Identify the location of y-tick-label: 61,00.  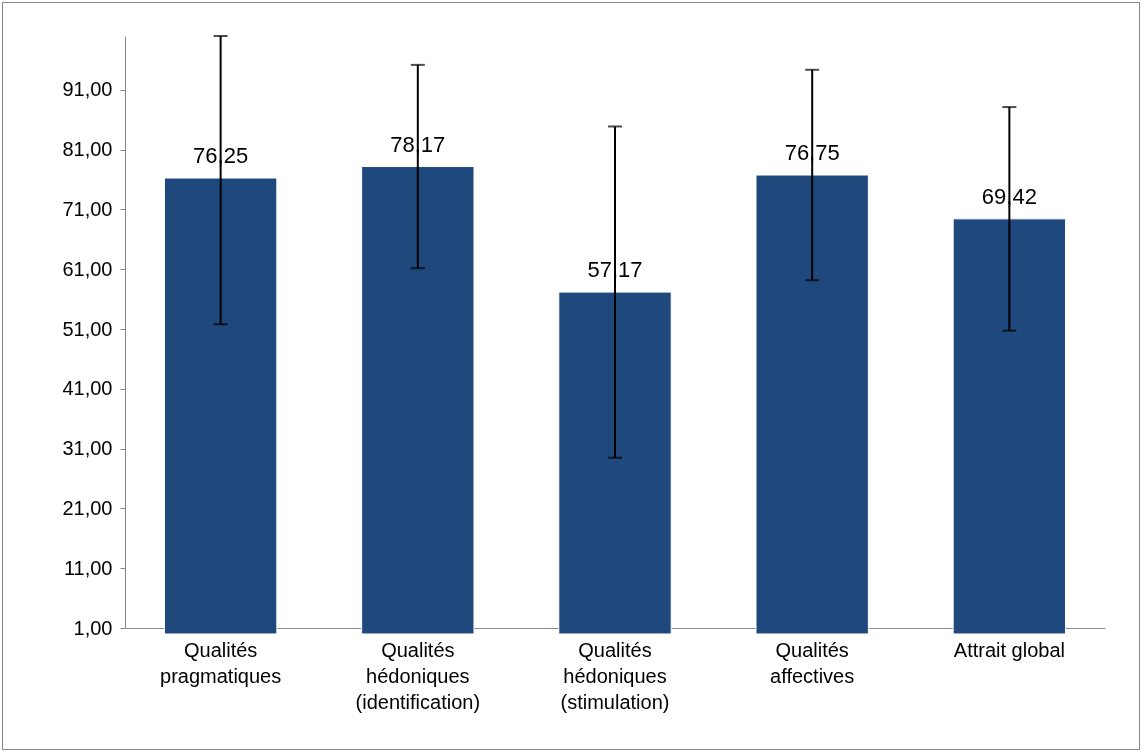
(87, 268).